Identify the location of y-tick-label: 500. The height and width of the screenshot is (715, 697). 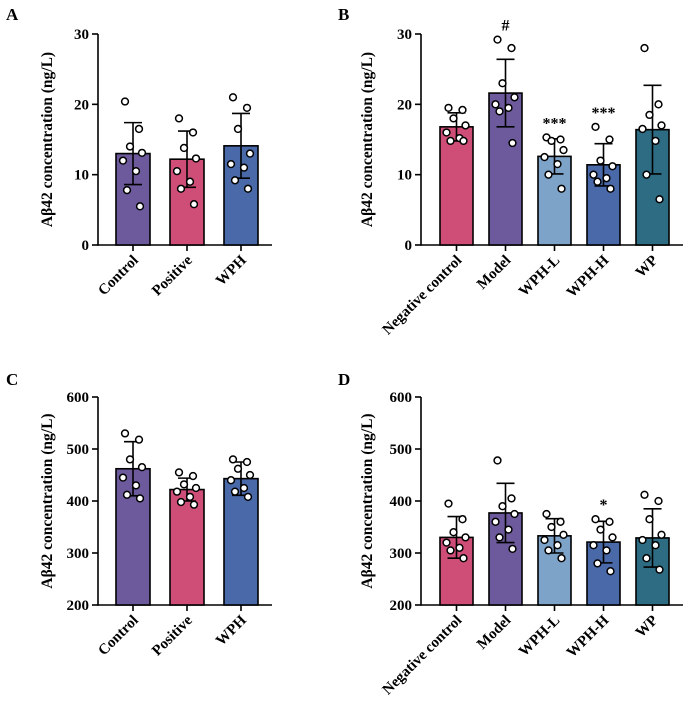
(78, 450).